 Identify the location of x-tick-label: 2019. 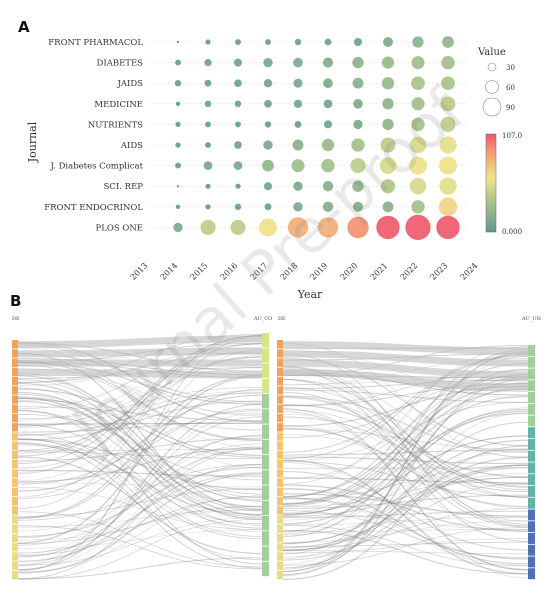
(319, 271).